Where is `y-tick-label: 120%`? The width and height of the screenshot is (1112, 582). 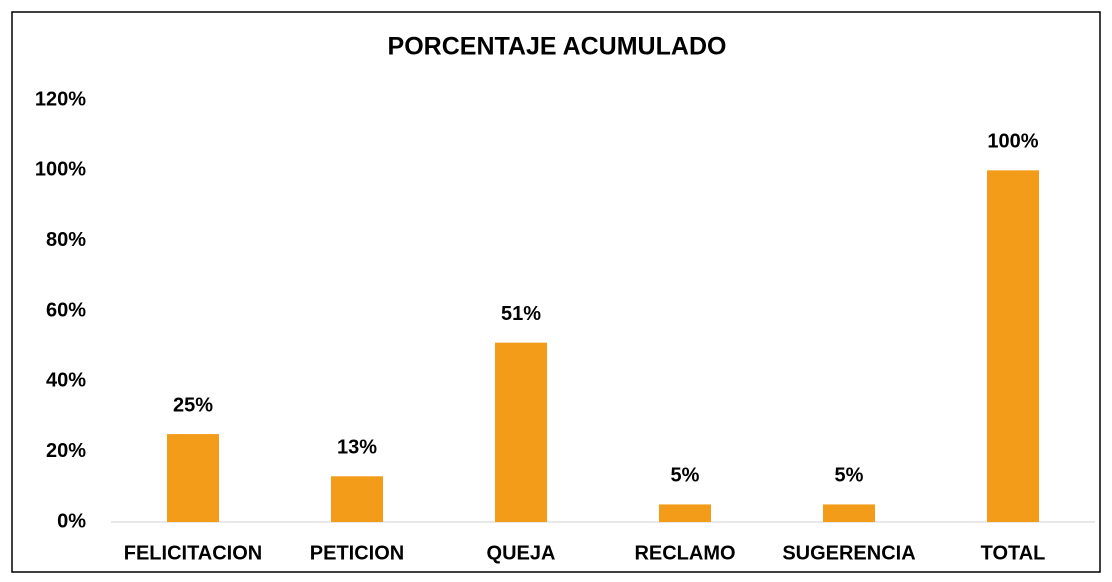
y-tick-label: 120% is located at coordinates (60, 99).